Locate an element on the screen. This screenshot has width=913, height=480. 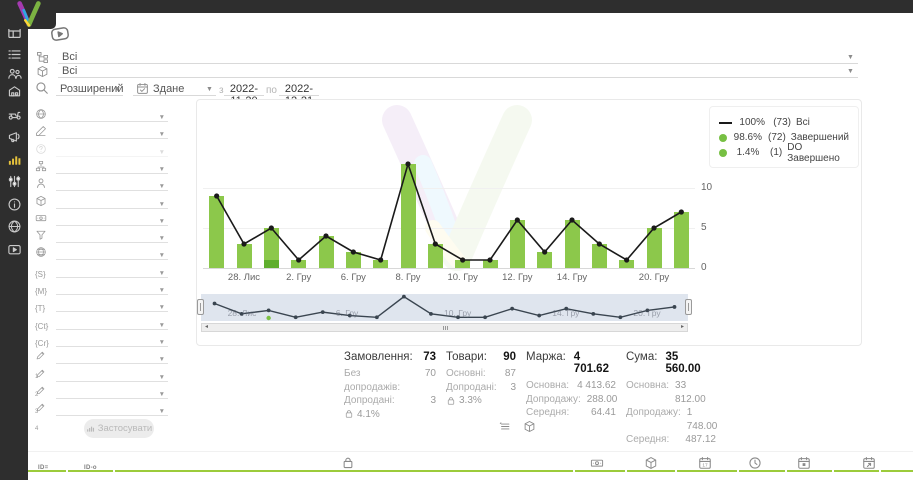
var-m-select-underline is located at coordinates (112, 294).